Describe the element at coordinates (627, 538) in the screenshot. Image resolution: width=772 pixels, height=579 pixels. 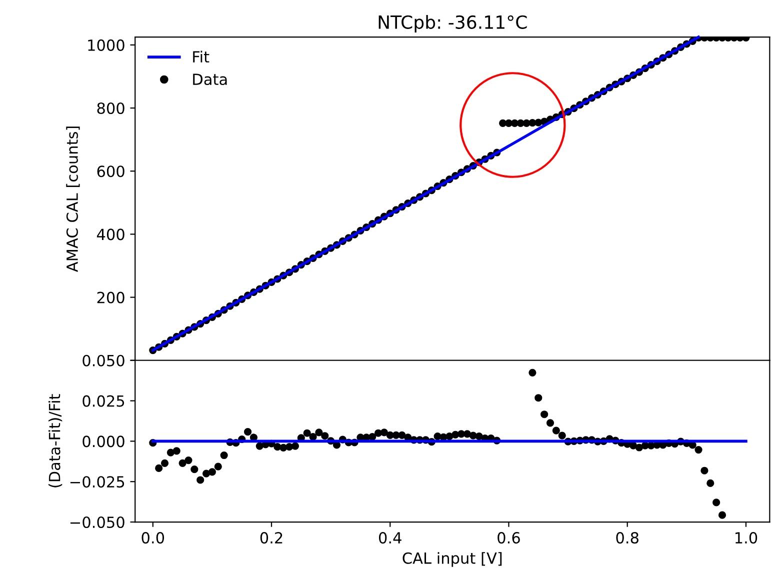
I see `x-tick-label: 0.8` at that location.